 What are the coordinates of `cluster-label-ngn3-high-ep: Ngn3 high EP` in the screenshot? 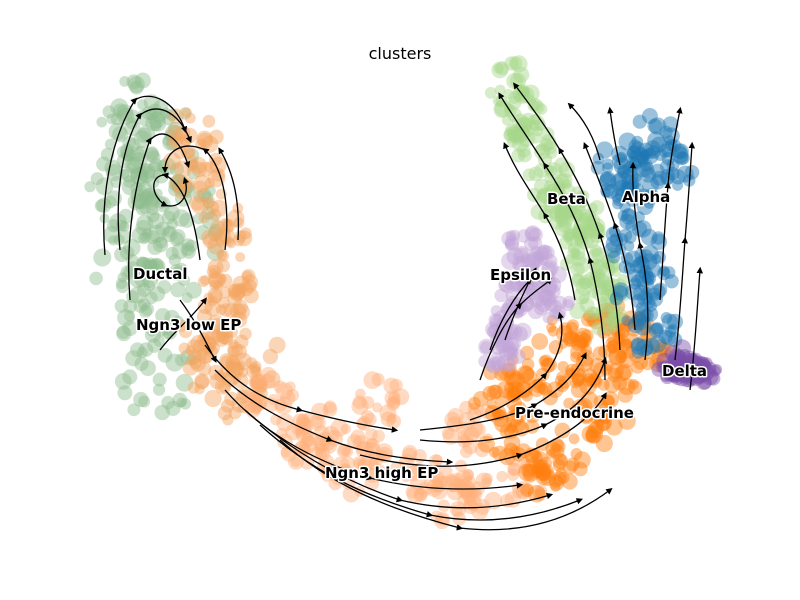 It's located at (381, 473).